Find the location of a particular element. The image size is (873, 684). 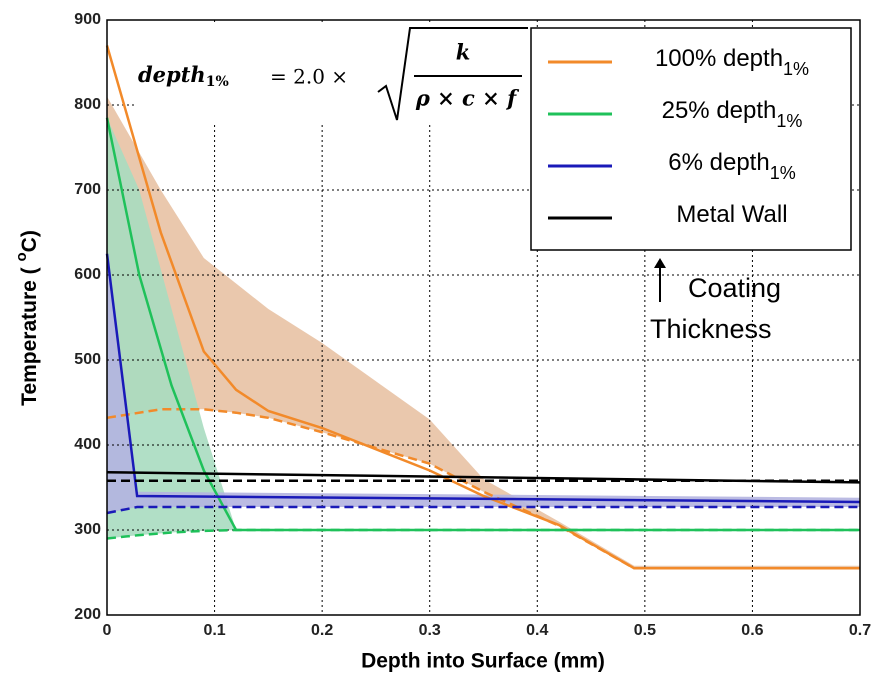

y-tick-label: 800 is located at coordinates (87, 104).